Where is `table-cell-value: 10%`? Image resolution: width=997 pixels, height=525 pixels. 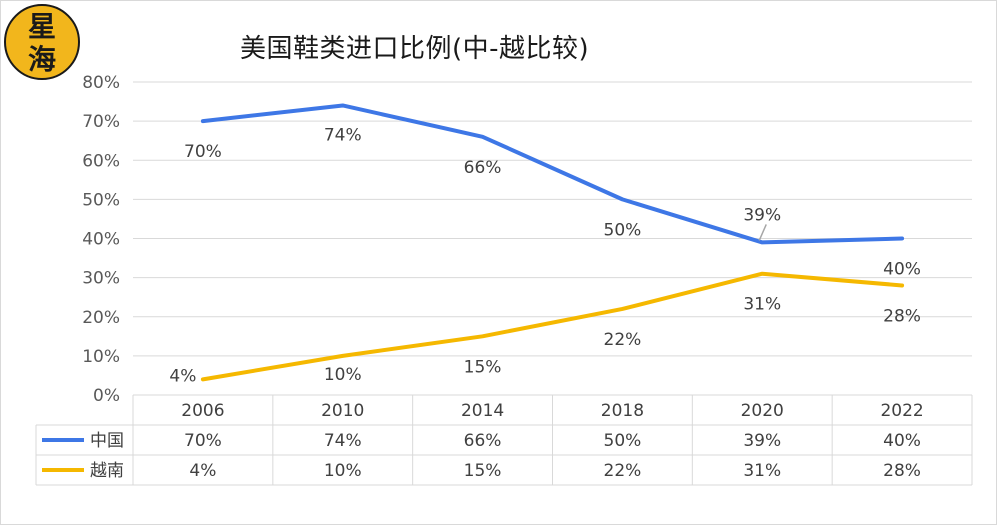
table-cell-value: 10% is located at coordinates (343, 471).